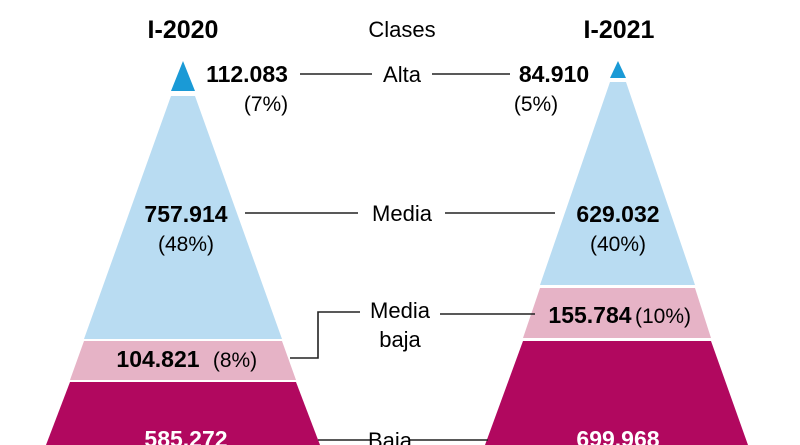  I want to click on connector-media-baja-left, so click(325, 335).